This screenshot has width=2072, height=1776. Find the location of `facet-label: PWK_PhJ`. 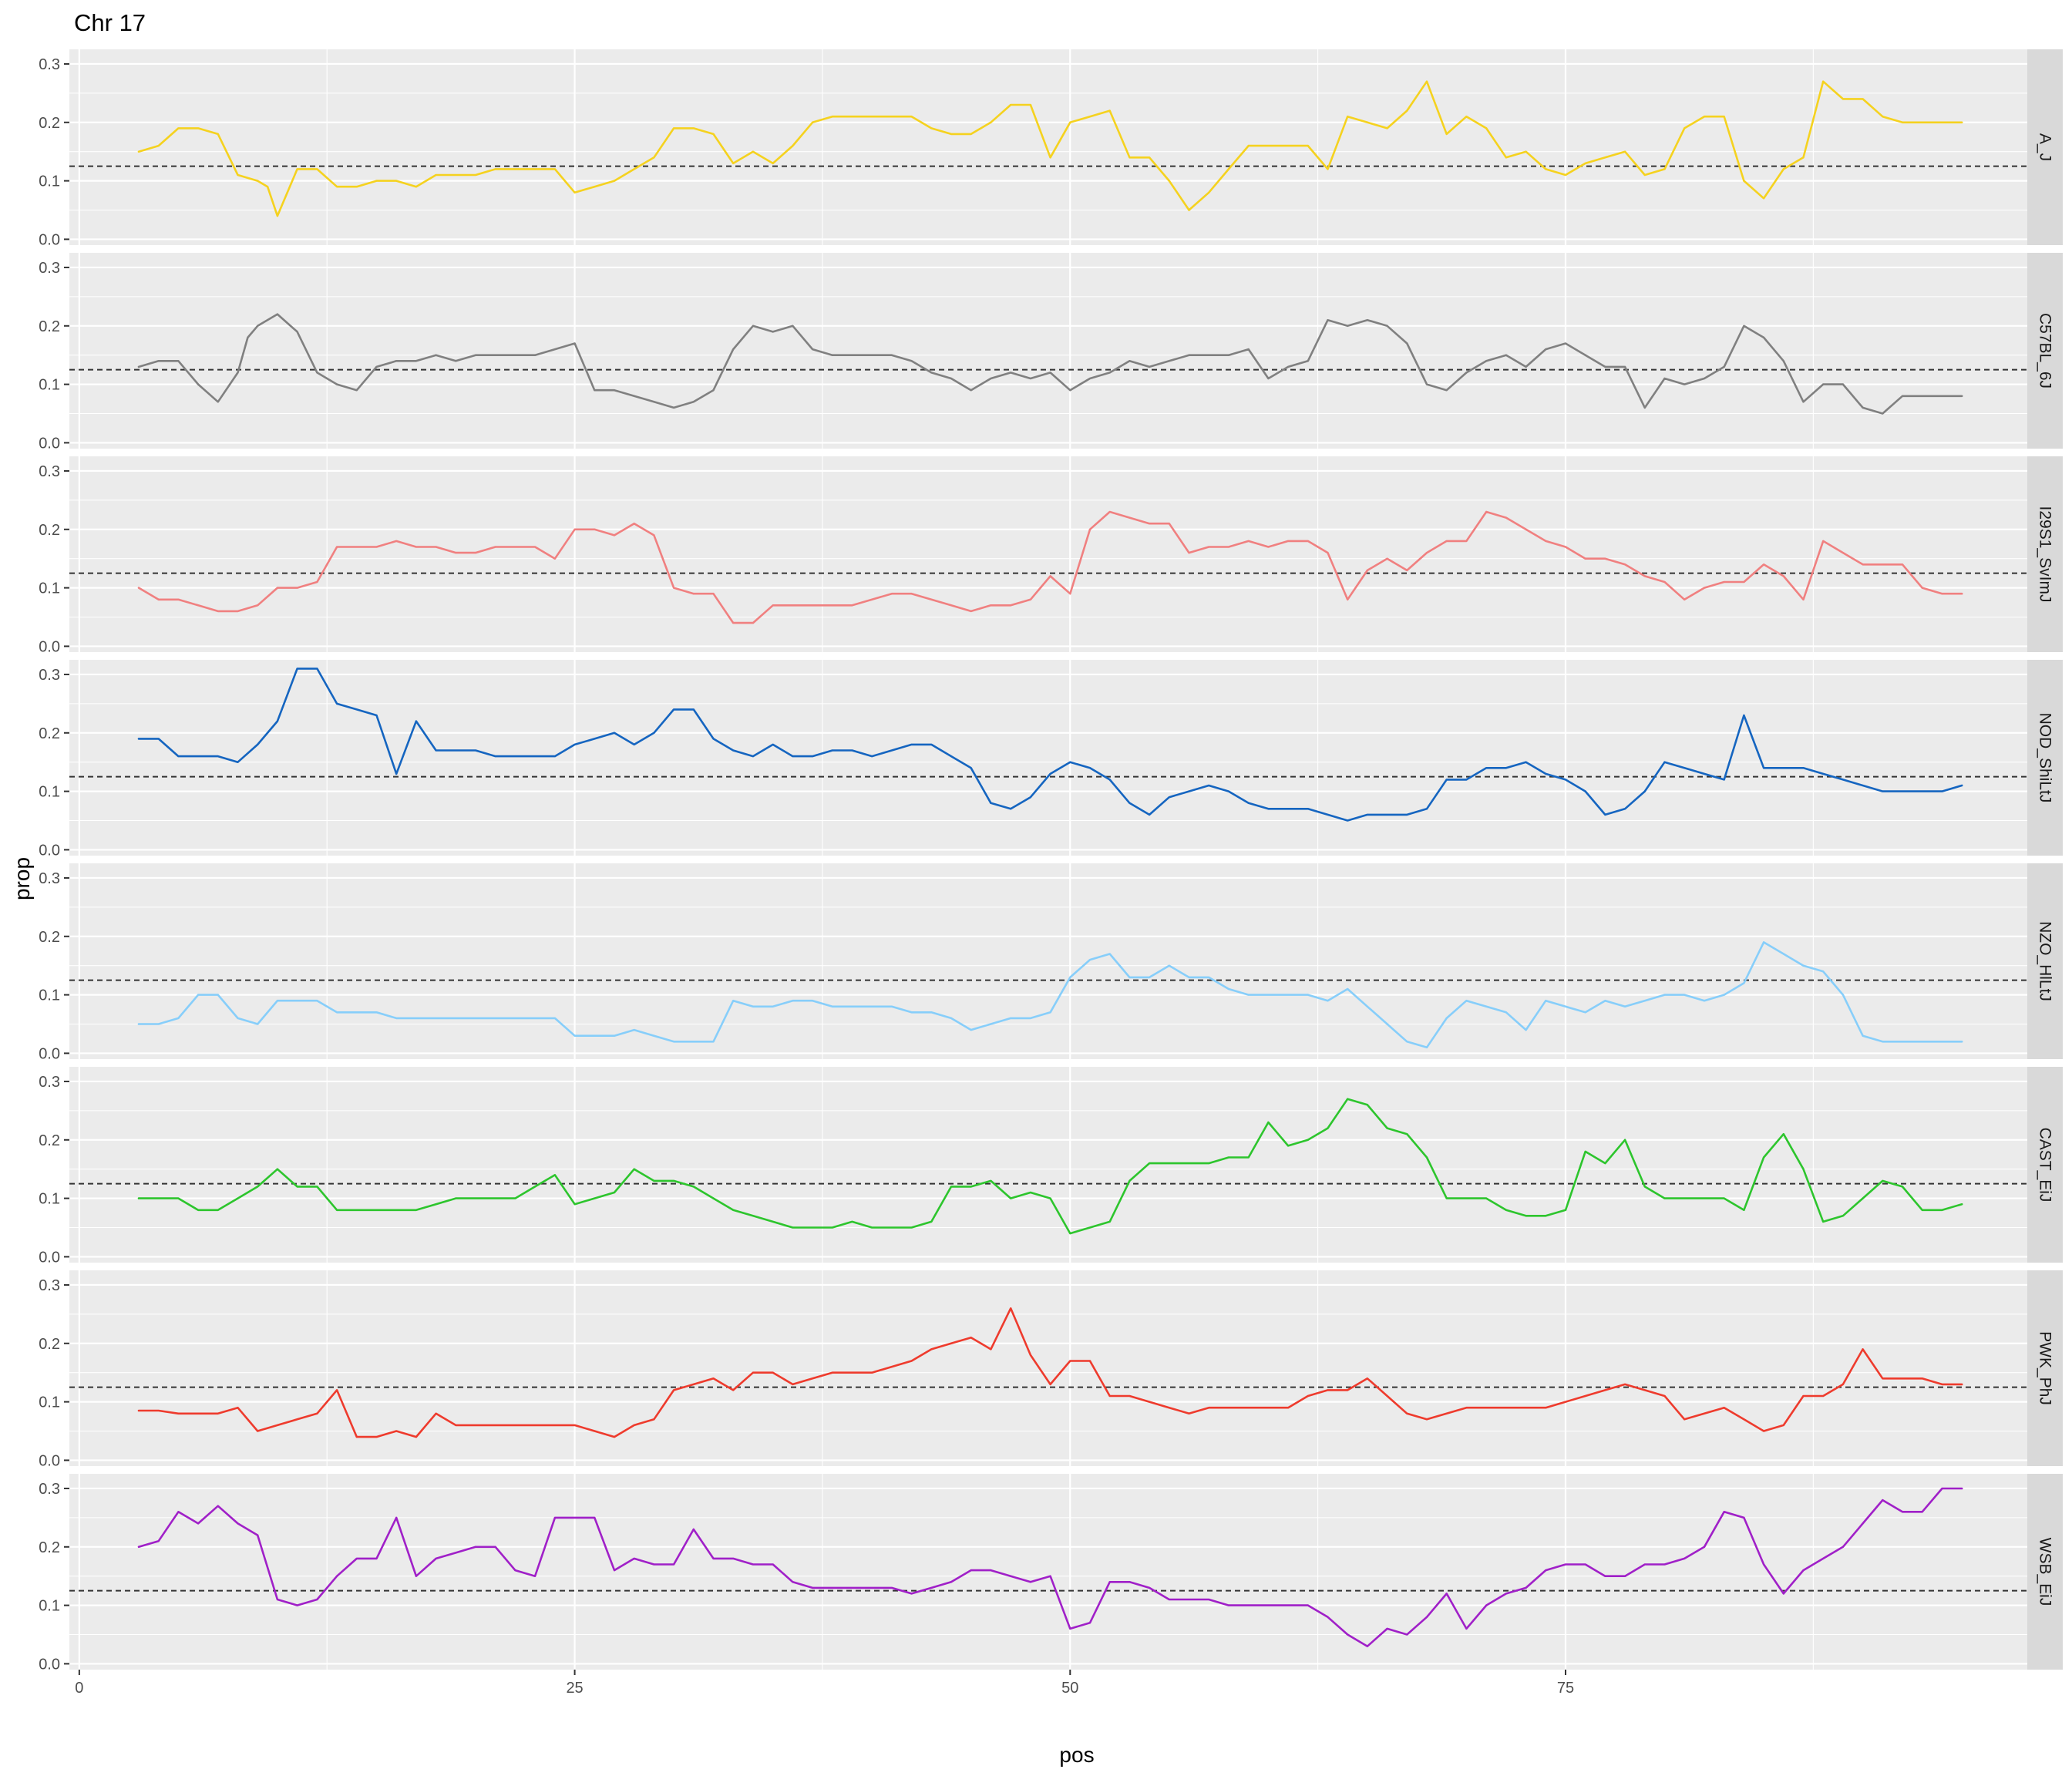

facet-label: PWK_PhJ is located at coordinates (2046, 1368).